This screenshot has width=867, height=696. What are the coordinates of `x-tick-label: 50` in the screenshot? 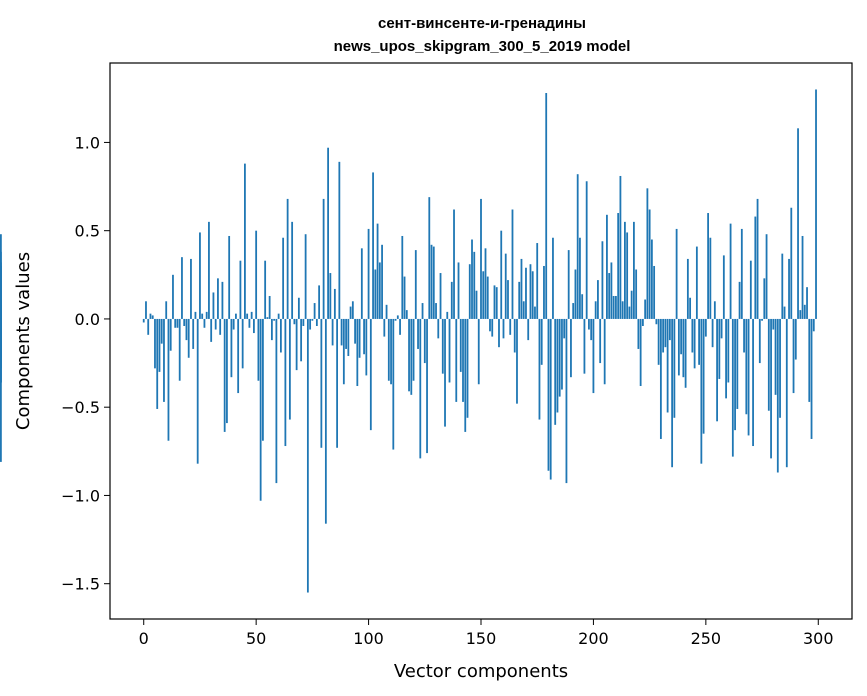 It's located at (256, 638).